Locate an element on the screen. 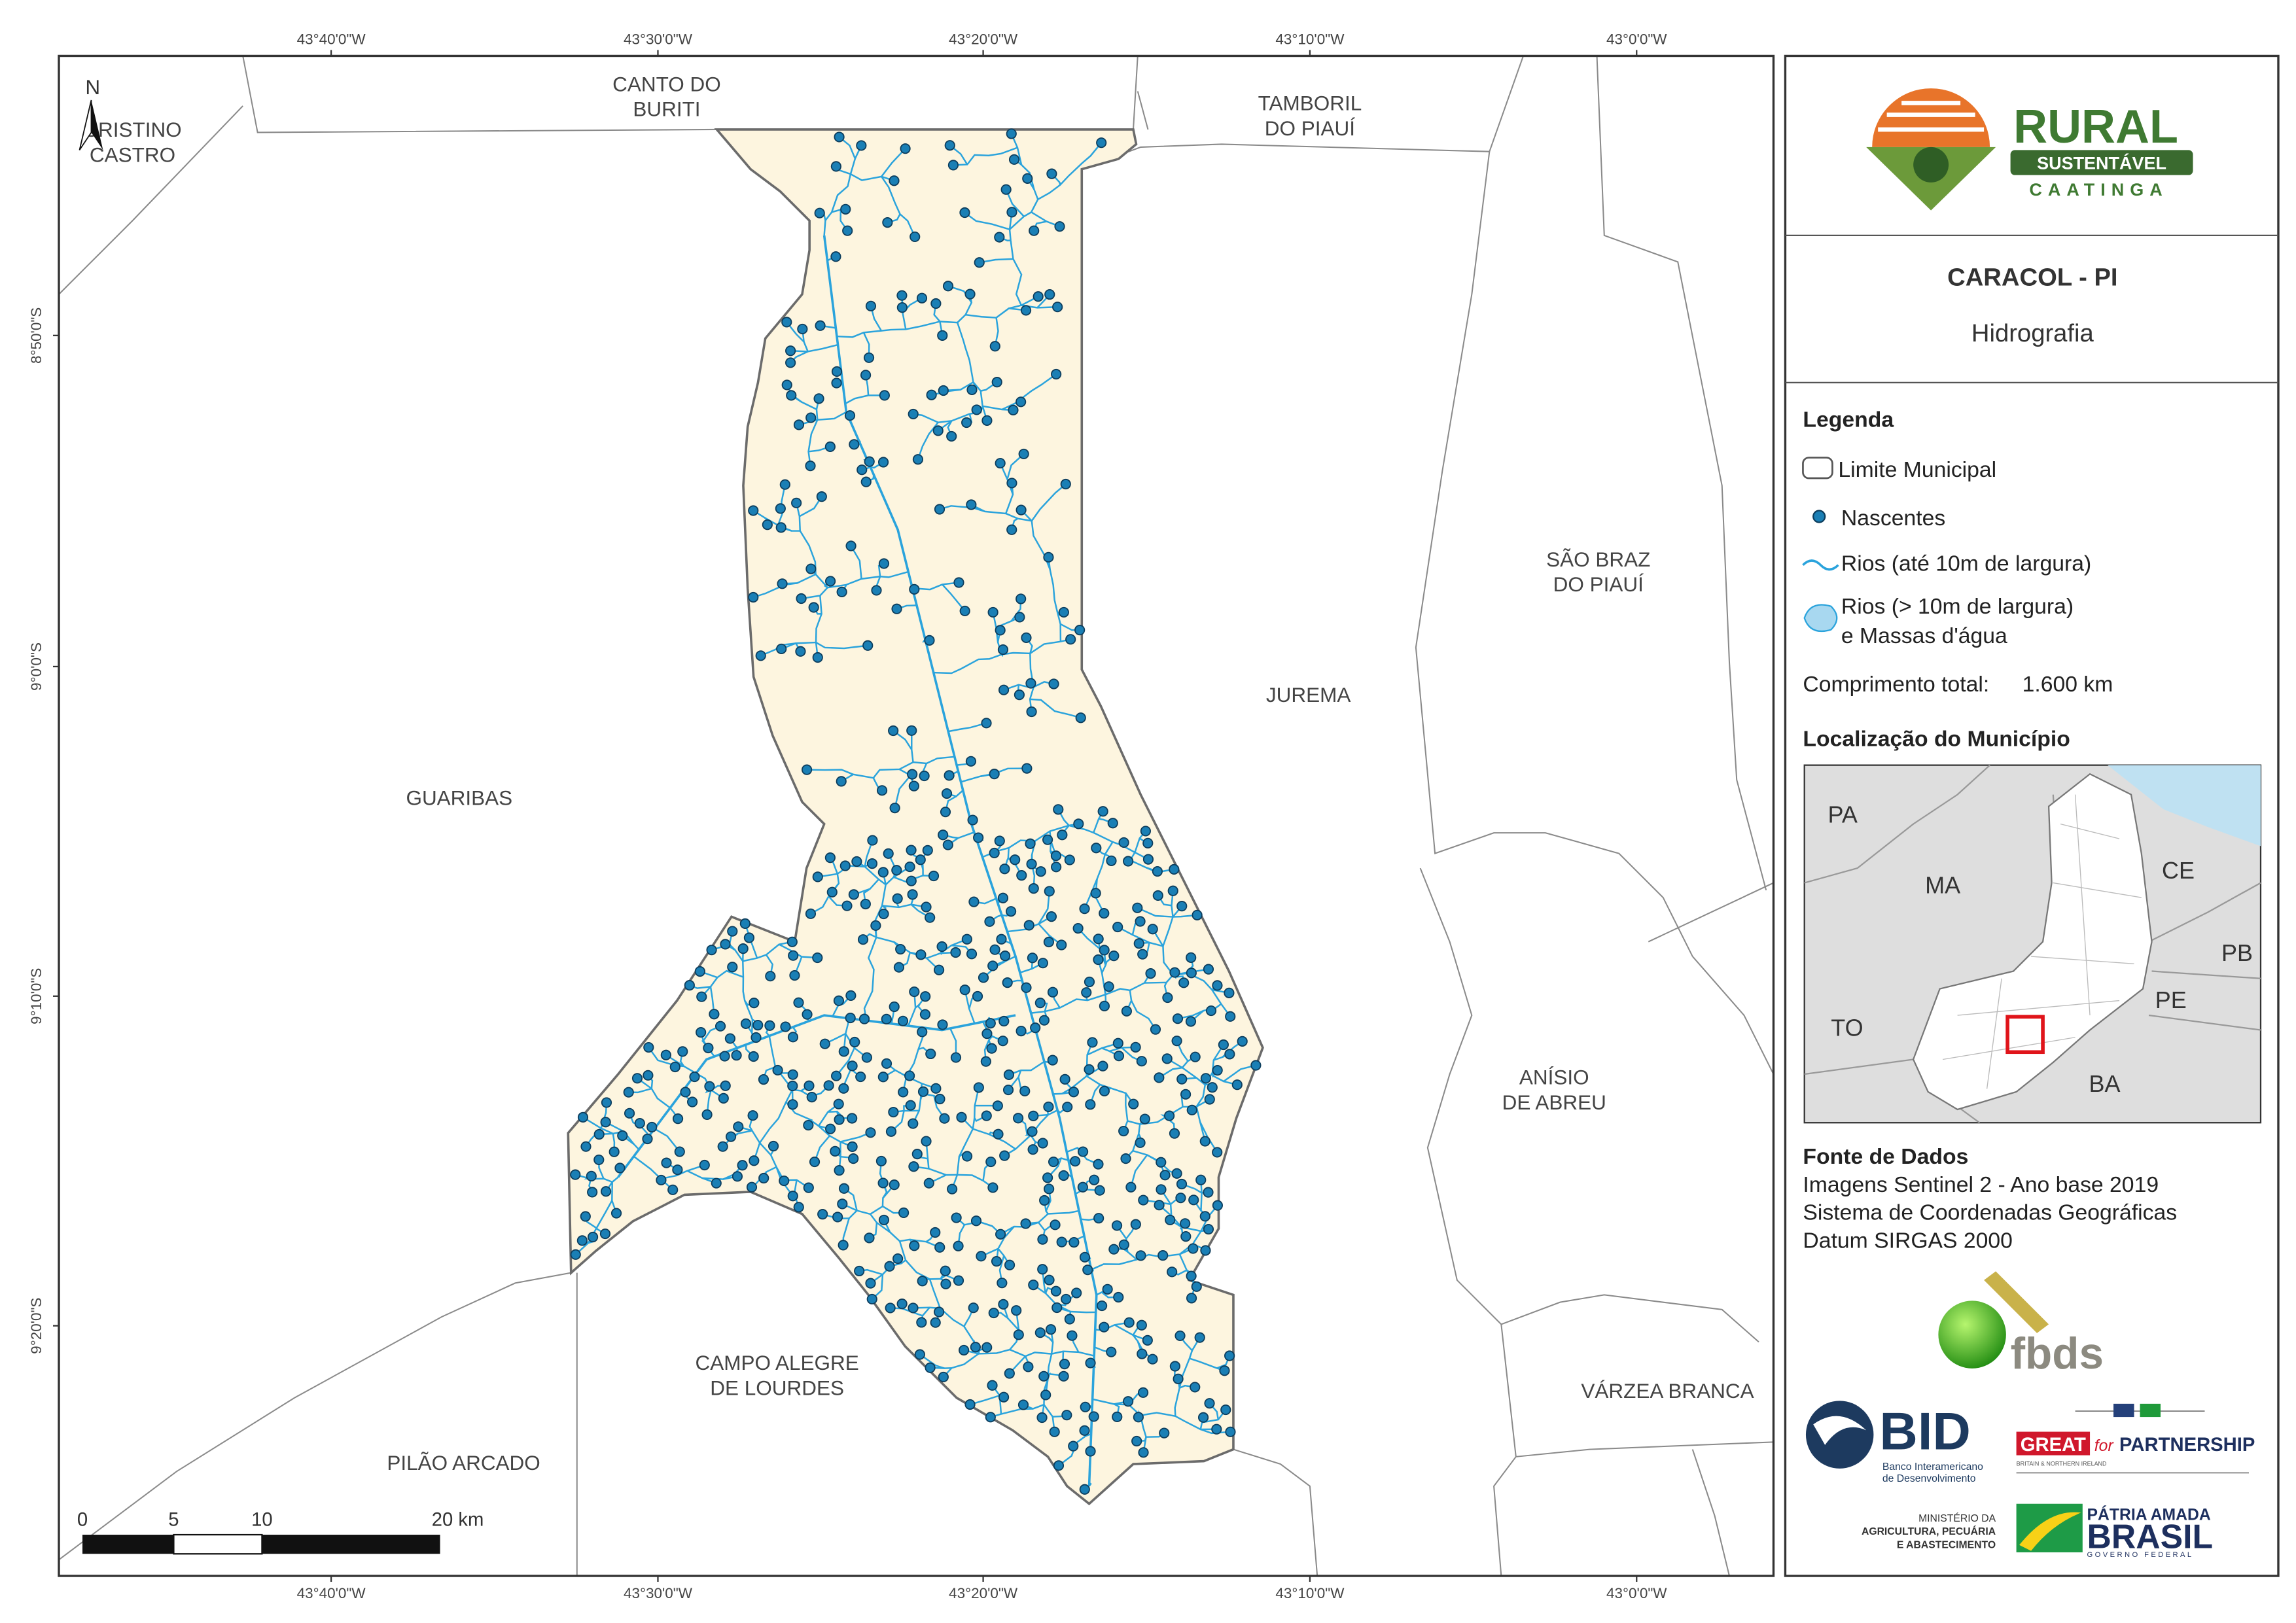  theme-title: Hidrografia is located at coordinates (2032, 333).